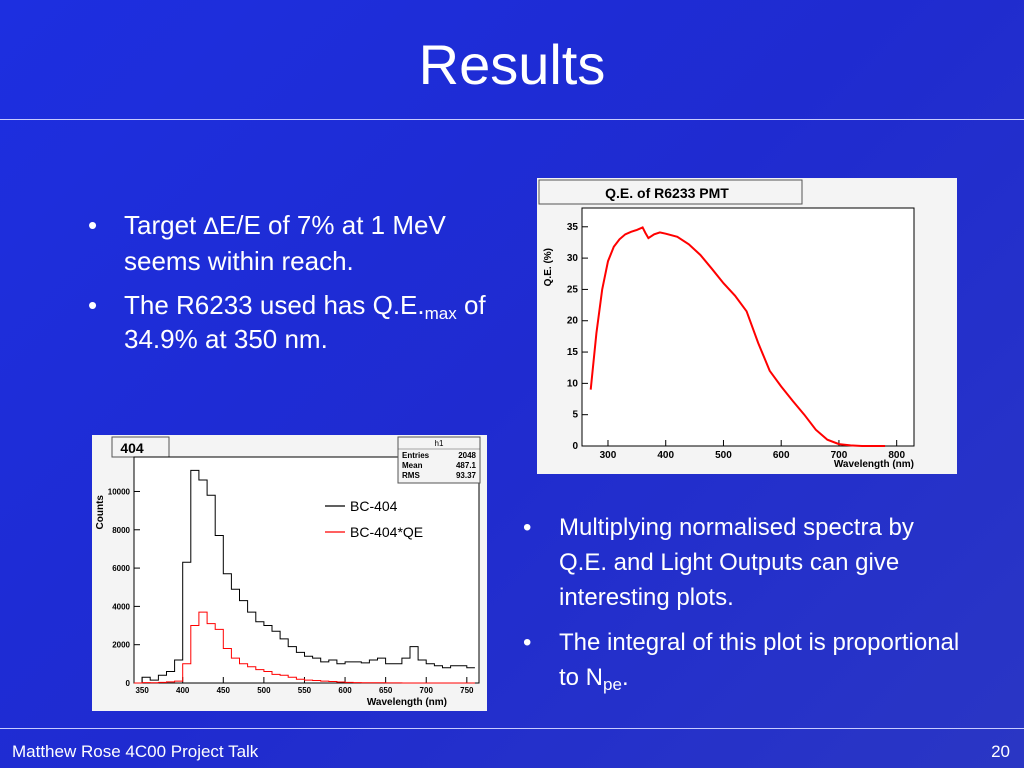 The width and height of the screenshot is (1024, 768). I want to click on y-tick-label: 30, so click(573, 258).